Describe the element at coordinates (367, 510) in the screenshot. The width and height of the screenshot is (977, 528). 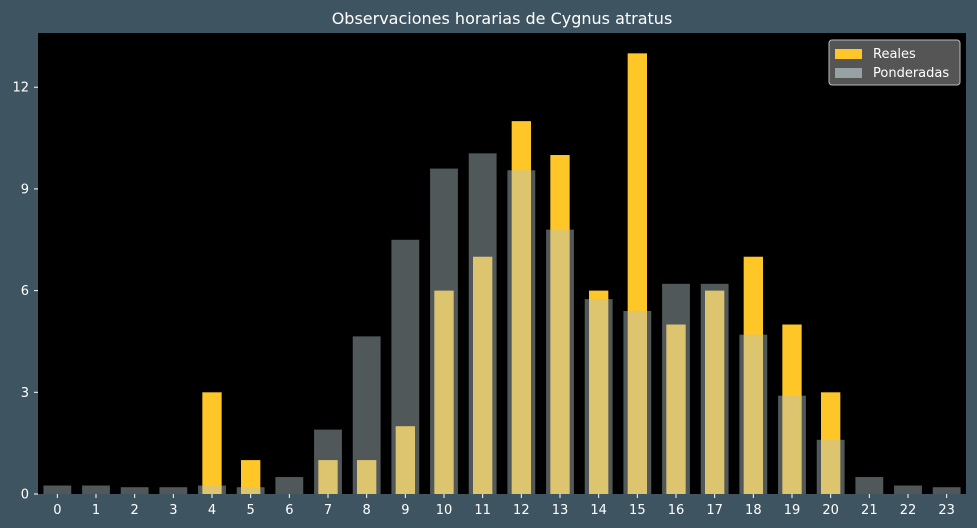
I see `x-tick-label-8: 8` at that location.